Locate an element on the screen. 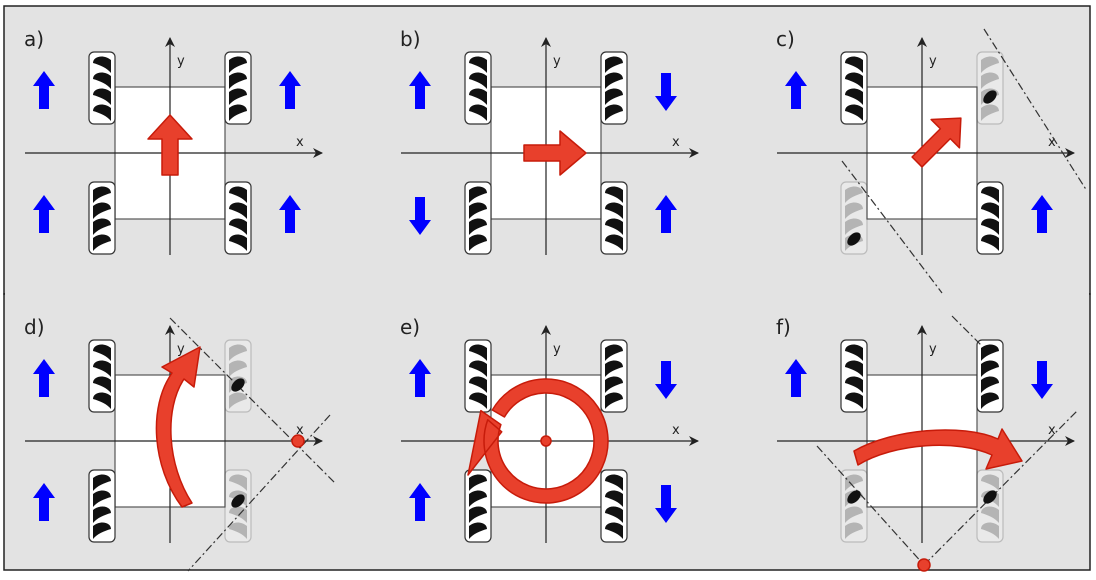 This screenshot has height=580, width=1096. panel-label: e) is located at coordinates (410, 327).